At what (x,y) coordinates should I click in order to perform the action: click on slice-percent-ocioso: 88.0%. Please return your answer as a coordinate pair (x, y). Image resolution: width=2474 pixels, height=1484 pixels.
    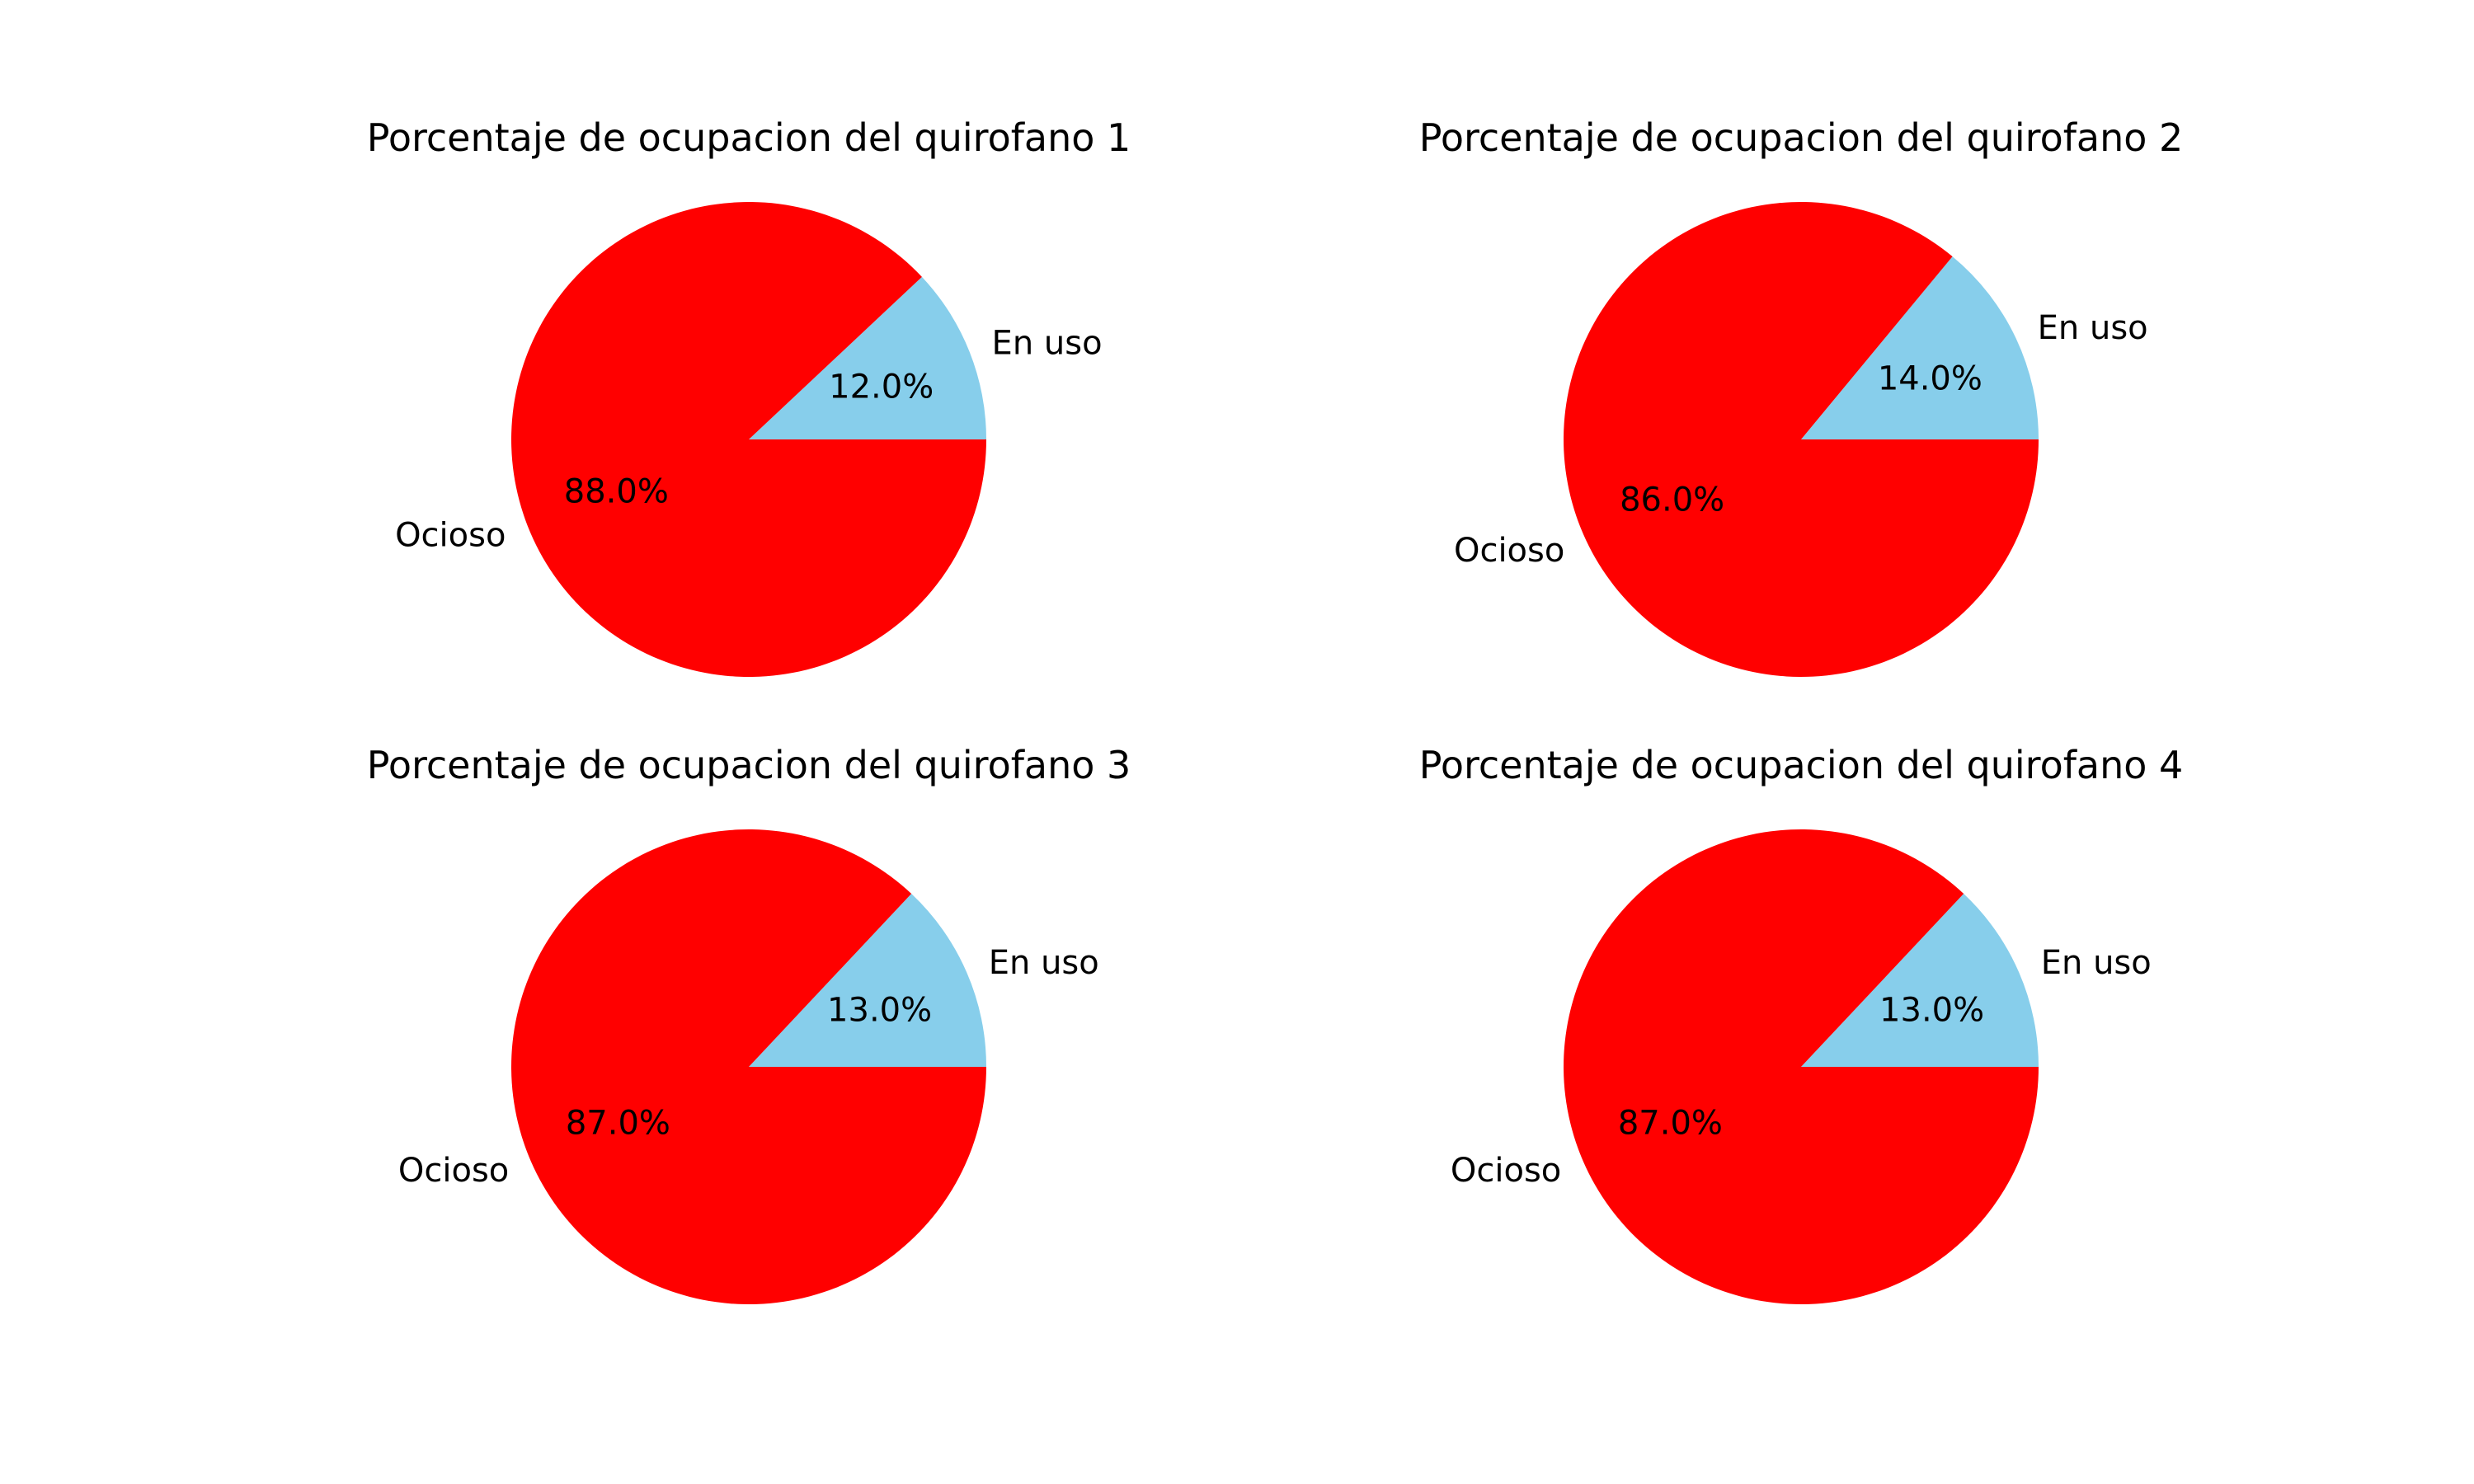
    Looking at the image, I should click on (616, 492).